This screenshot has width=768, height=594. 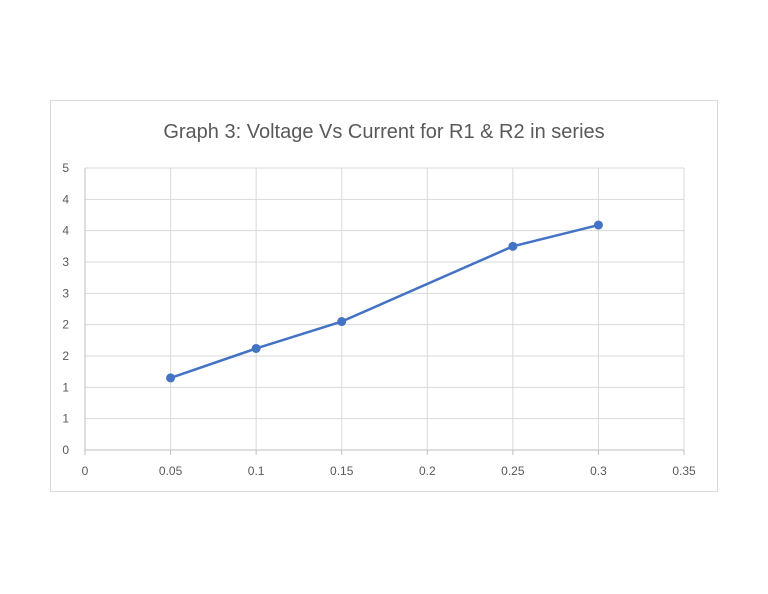 What do you see at coordinates (427, 471) in the screenshot?
I see `x-tick-label: 0.2` at bounding box center [427, 471].